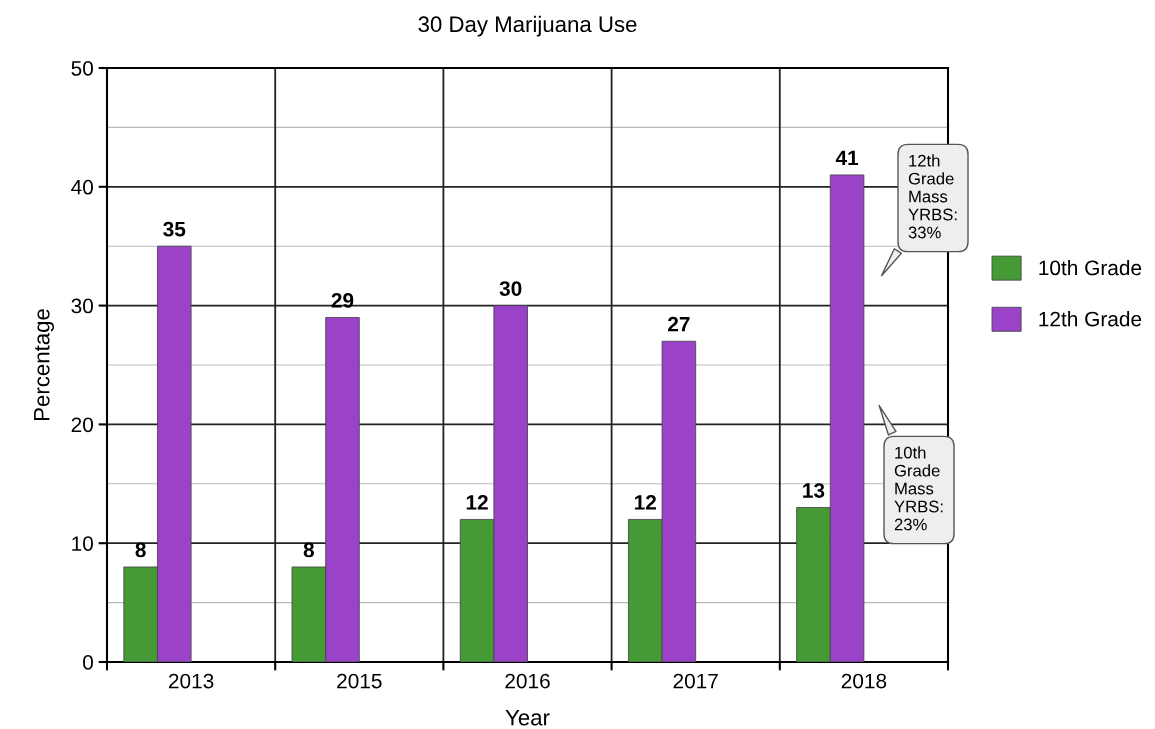 This screenshot has height=729, width=1155. What do you see at coordinates (342, 300) in the screenshot?
I see `data-label: 29` at bounding box center [342, 300].